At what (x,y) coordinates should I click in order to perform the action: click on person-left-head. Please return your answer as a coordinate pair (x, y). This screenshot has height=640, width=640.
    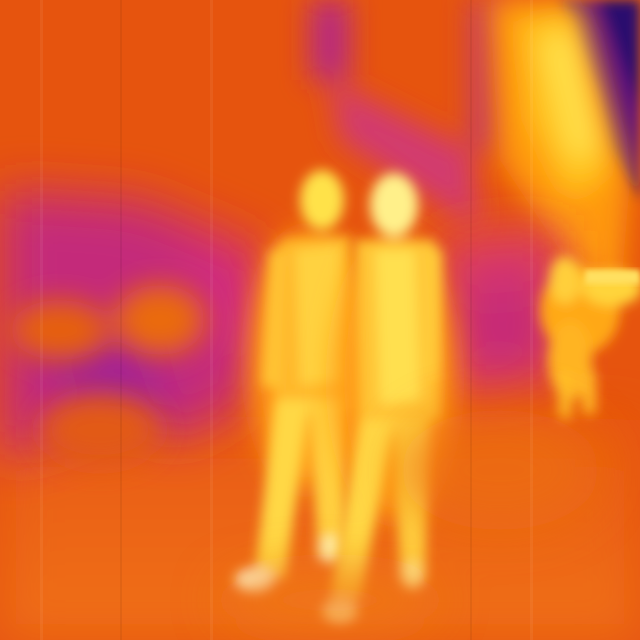
    Looking at the image, I should click on (322, 200).